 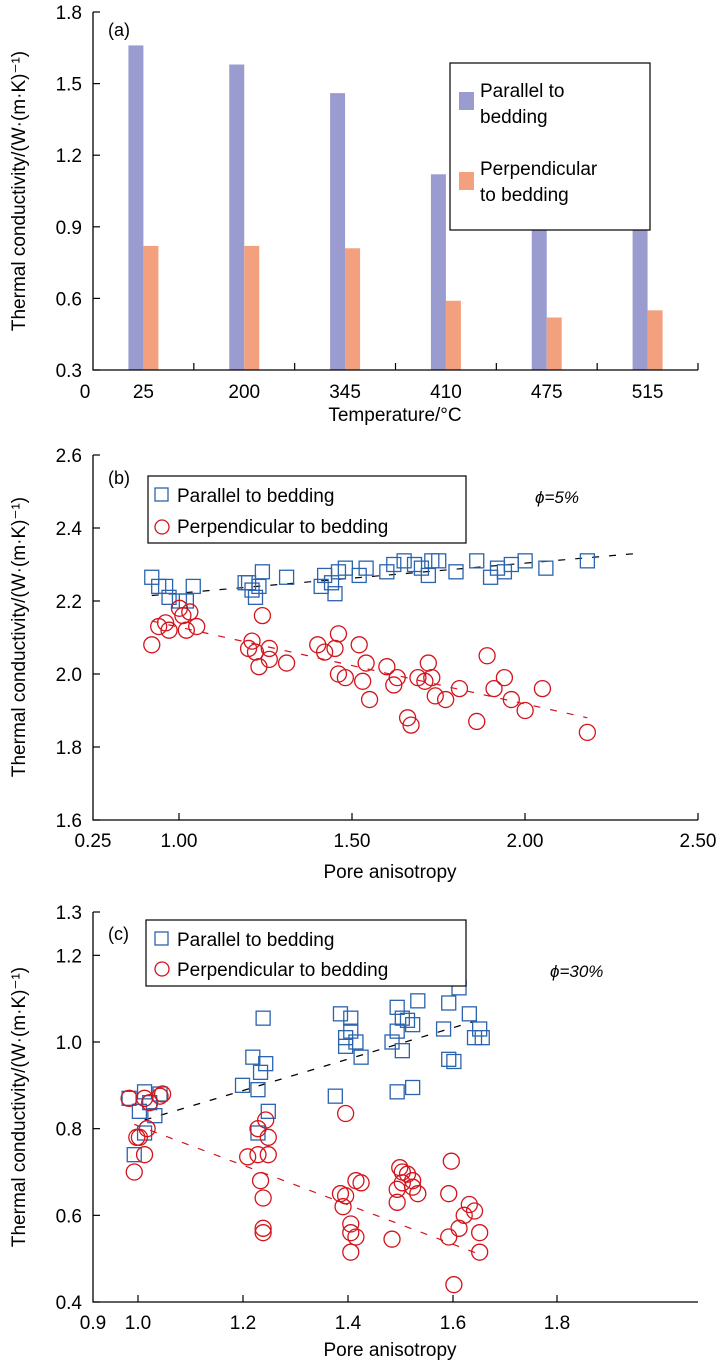 I want to click on trendline-parallel, so click(x=314, y=1069).